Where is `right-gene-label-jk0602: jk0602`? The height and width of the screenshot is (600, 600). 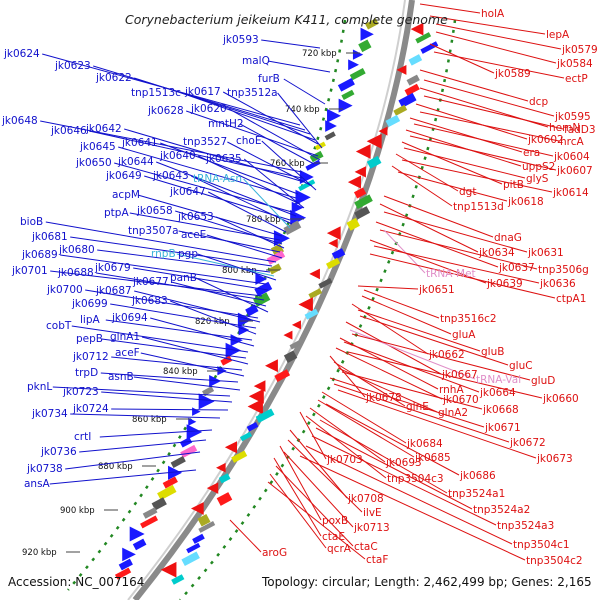
right-gene-label-jk0602: jk0602 is located at coordinates (545, 140).